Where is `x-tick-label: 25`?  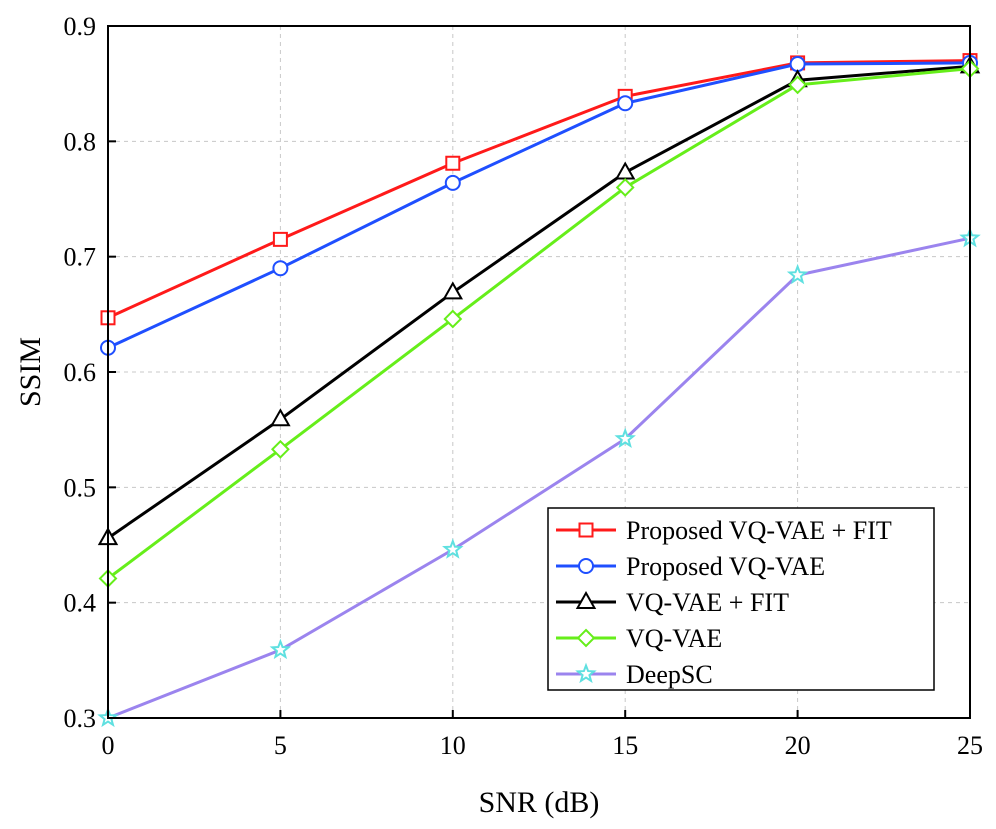 x-tick-label: 25 is located at coordinates (970, 745).